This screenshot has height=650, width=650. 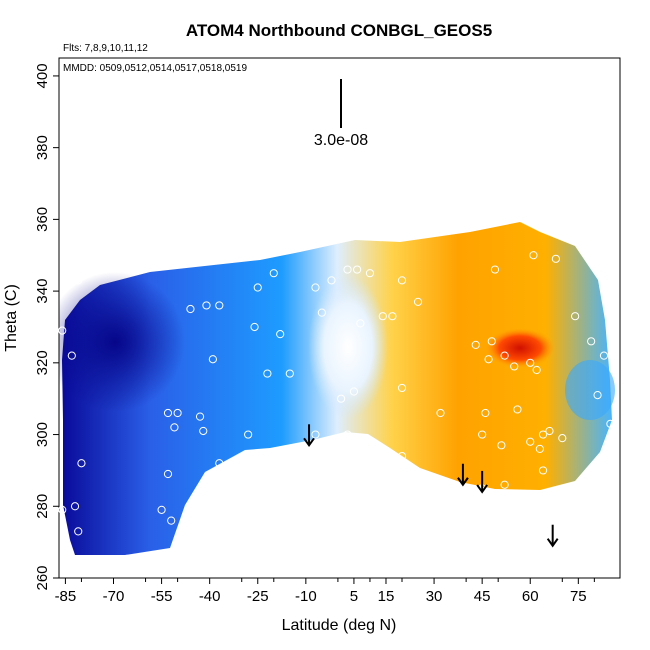 What do you see at coordinates (162, 596) in the screenshot?
I see `x-tick-label: -55` at bounding box center [162, 596].